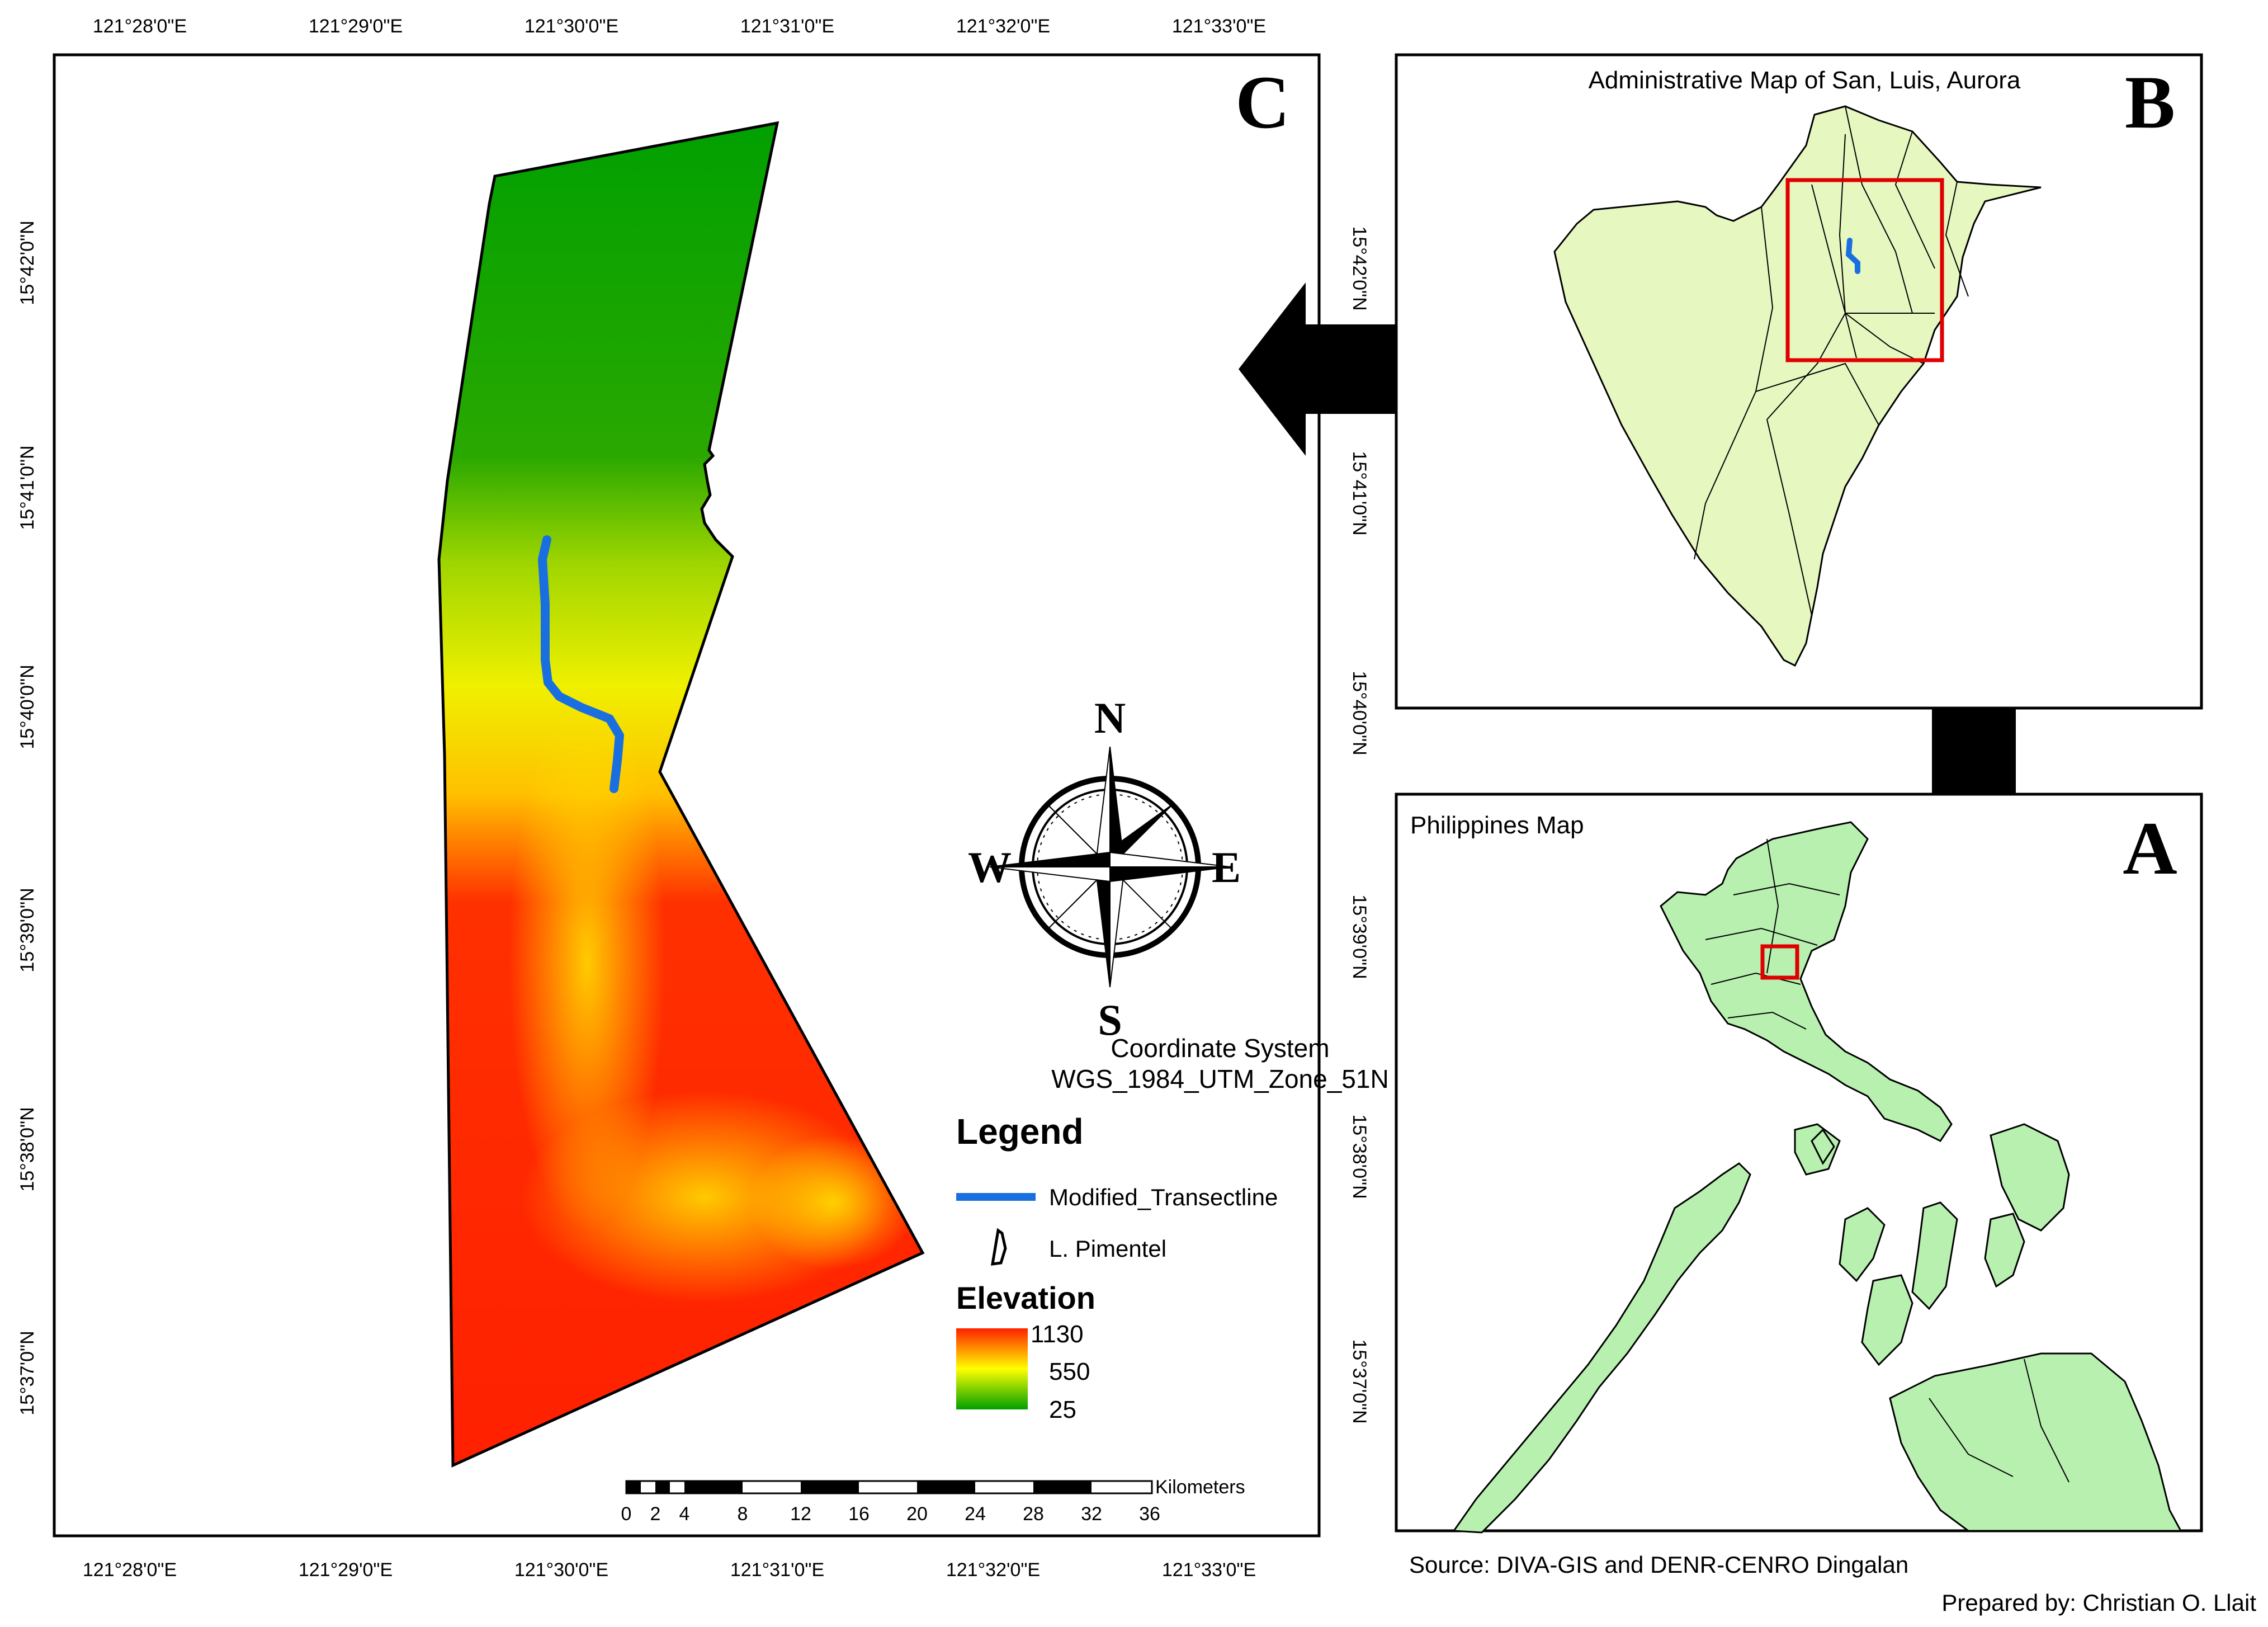 Image resolution: width=2268 pixels, height=1627 pixels. What do you see at coordinates (1497, 826) in the screenshot?
I see `panel-a-title: Philippines Map` at bounding box center [1497, 826].